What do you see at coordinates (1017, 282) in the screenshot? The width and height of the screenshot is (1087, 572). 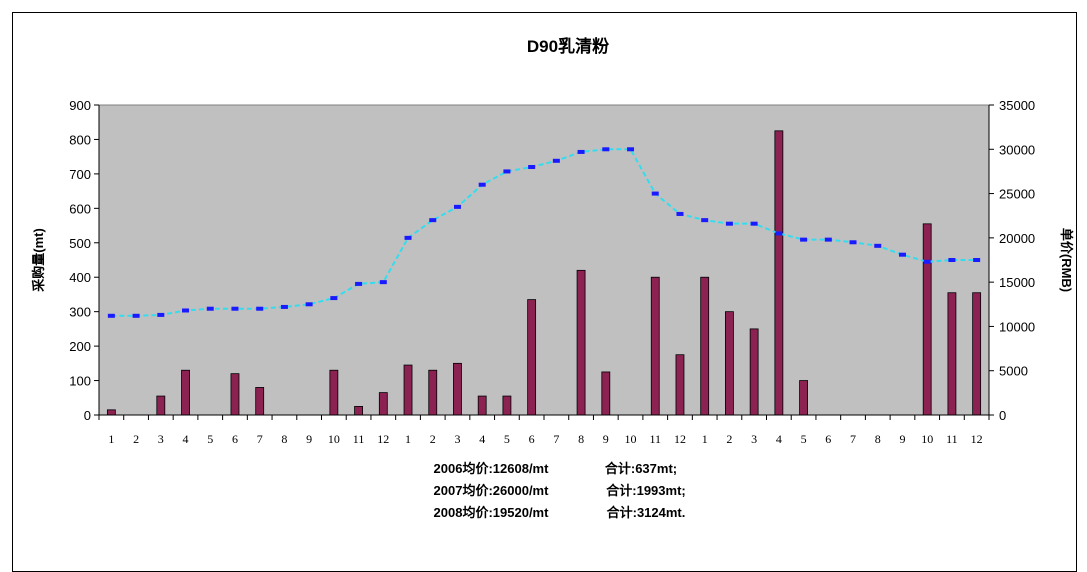 I see `right-tick-label: 15000` at bounding box center [1017, 282].